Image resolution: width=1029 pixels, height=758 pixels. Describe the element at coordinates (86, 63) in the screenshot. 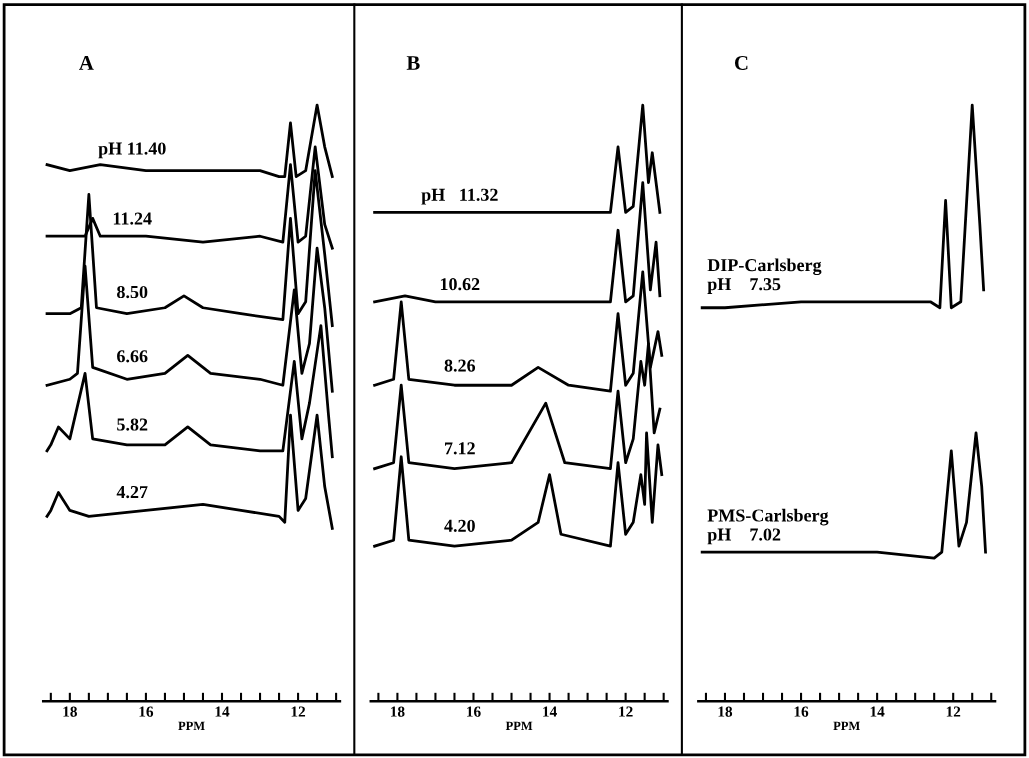

I see `chart-title: A` at that location.